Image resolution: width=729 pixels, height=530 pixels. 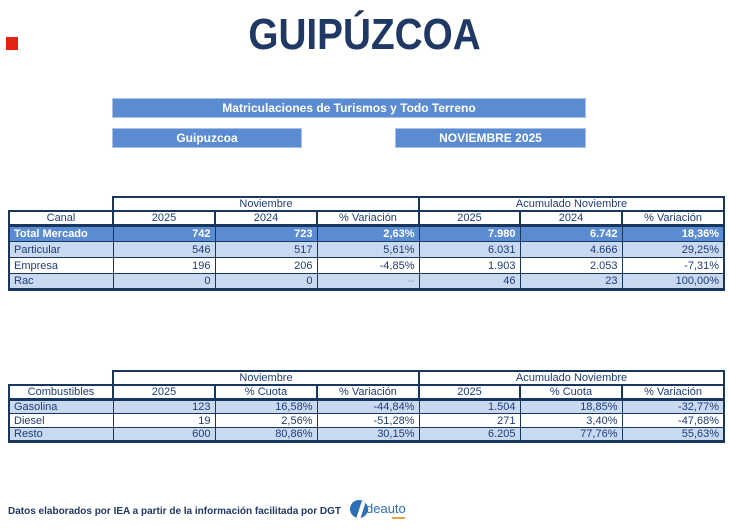 I want to click on table2-group-month: Noviembre, so click(x=266, y=378).